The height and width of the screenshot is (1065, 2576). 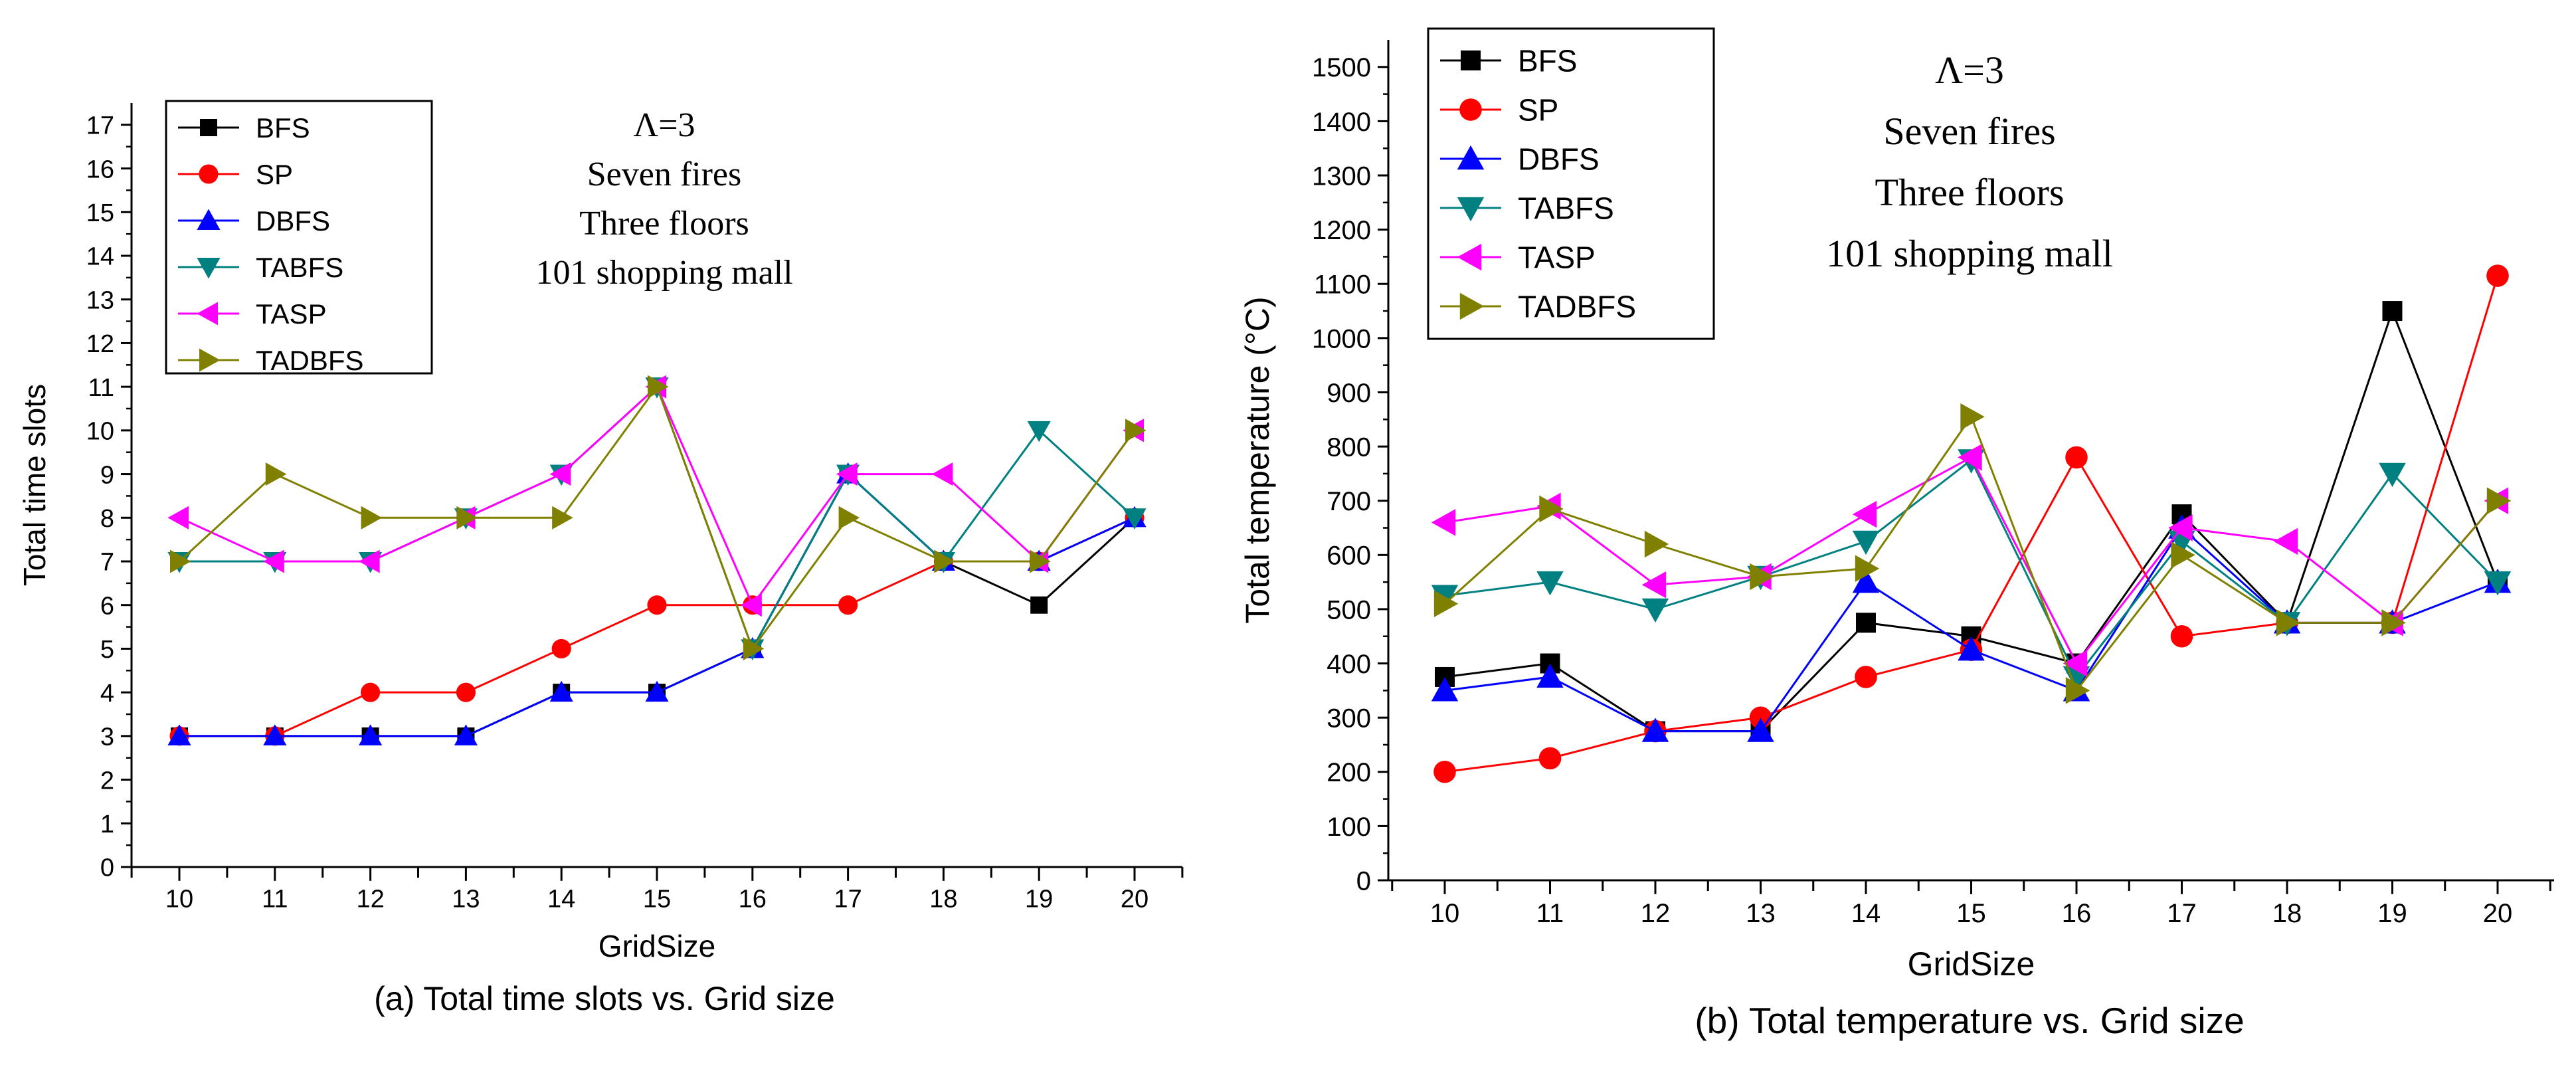 I want to click on y-tick-label: 7, so click(x=107, y=563).